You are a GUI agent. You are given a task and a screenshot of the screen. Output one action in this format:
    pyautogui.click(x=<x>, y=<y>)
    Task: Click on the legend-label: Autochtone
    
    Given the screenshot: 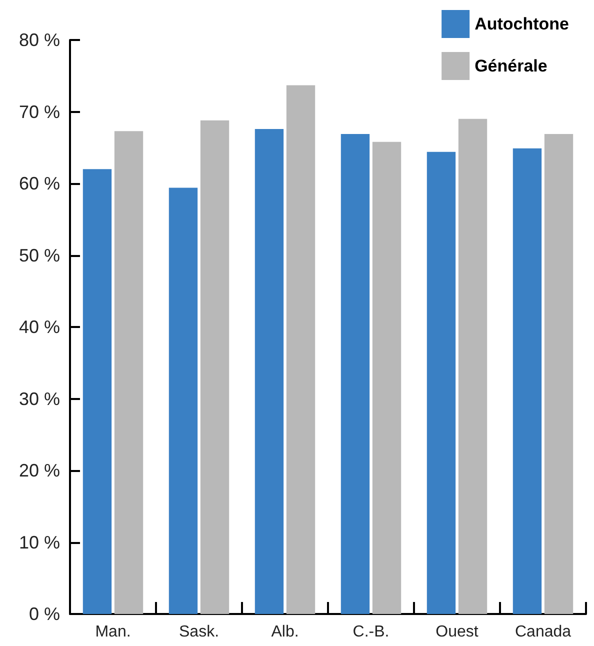 What is the action you would take?
    pyautogui.click(x=522, y=24)
    